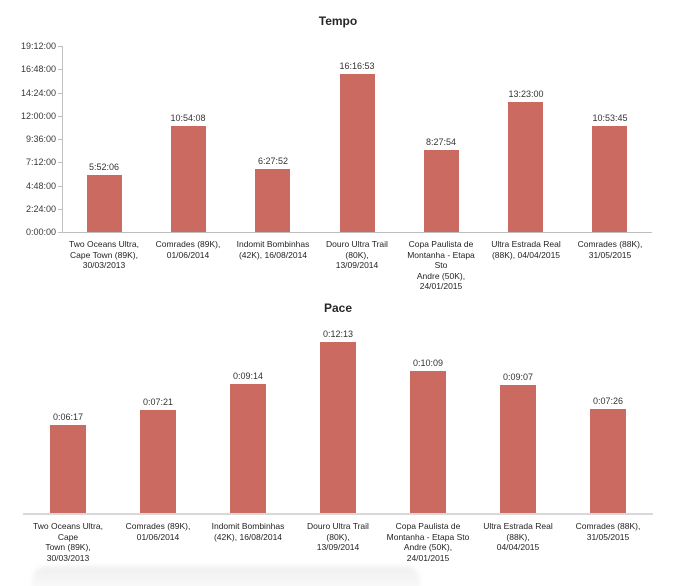  What do you see at coordinates (38, 46) in the screenshot?
I see `y-axis-tick-label: 19:12:00` at bounding box center [38, 46].